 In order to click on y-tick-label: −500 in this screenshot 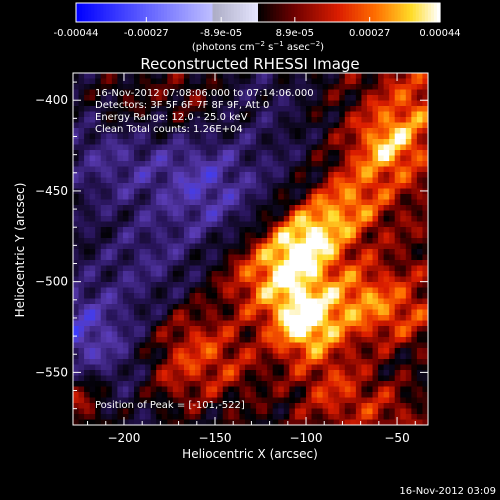, I will do `click(51, 282)`.